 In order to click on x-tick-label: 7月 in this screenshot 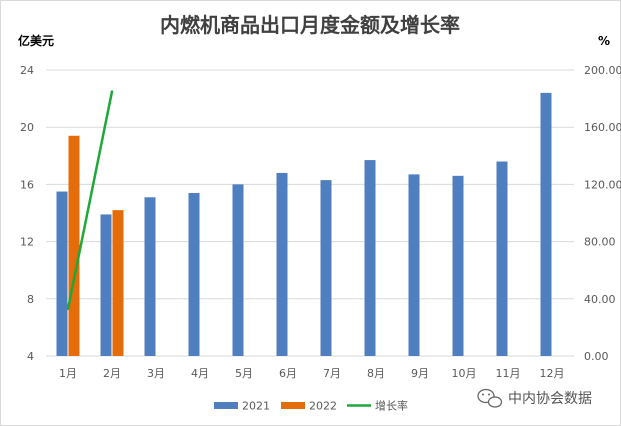, I will do `click(332, 373)`.